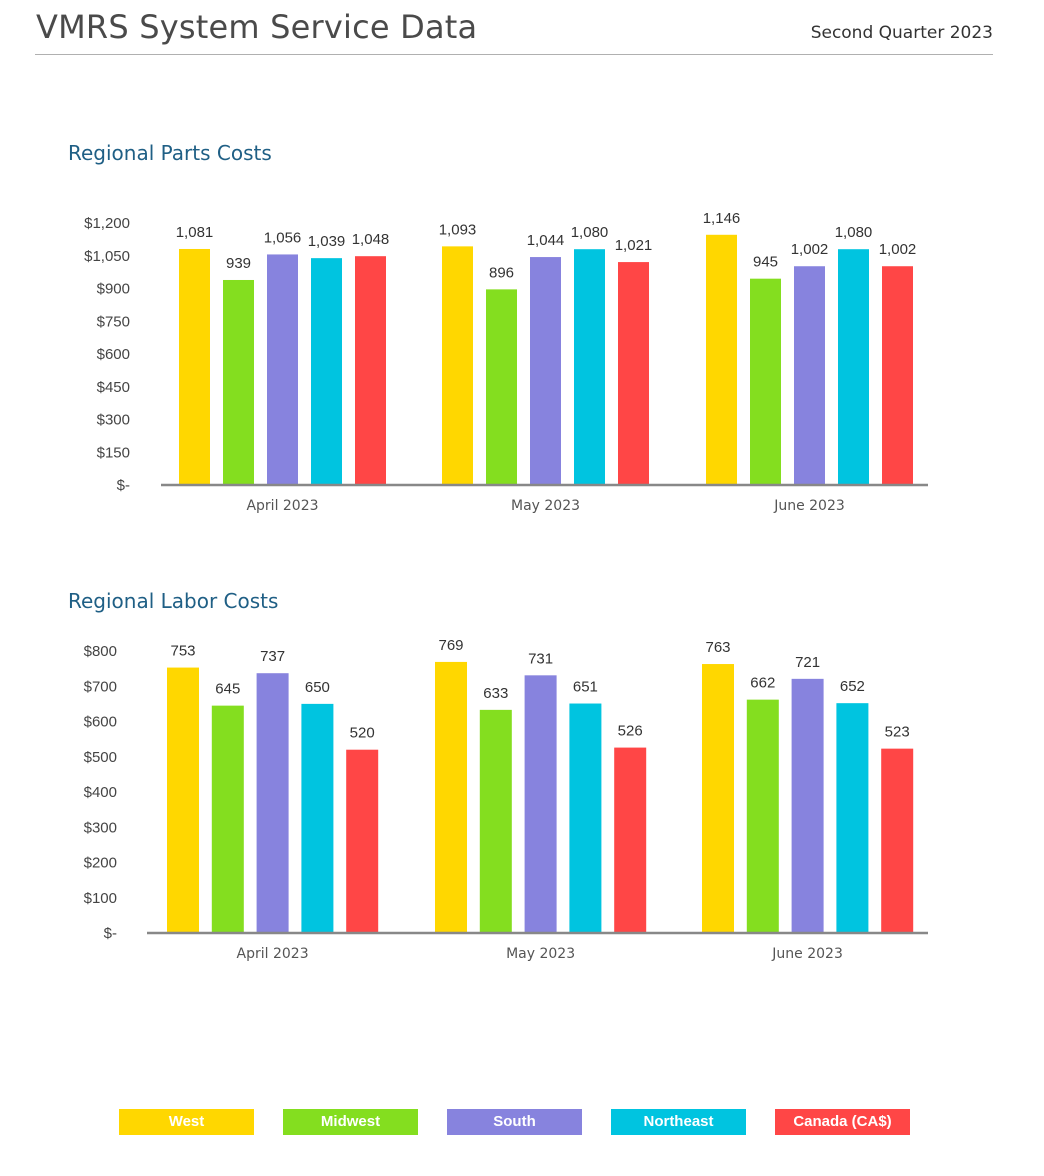  Describe the element at coordinates (257, 27) in the screenshot. I see `page-title: VMRS System Service Data` at that location.